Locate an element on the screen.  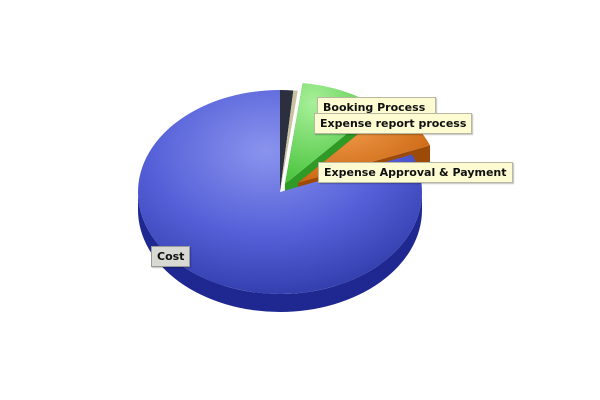
slice-dark is located at coordinates (287, 141).